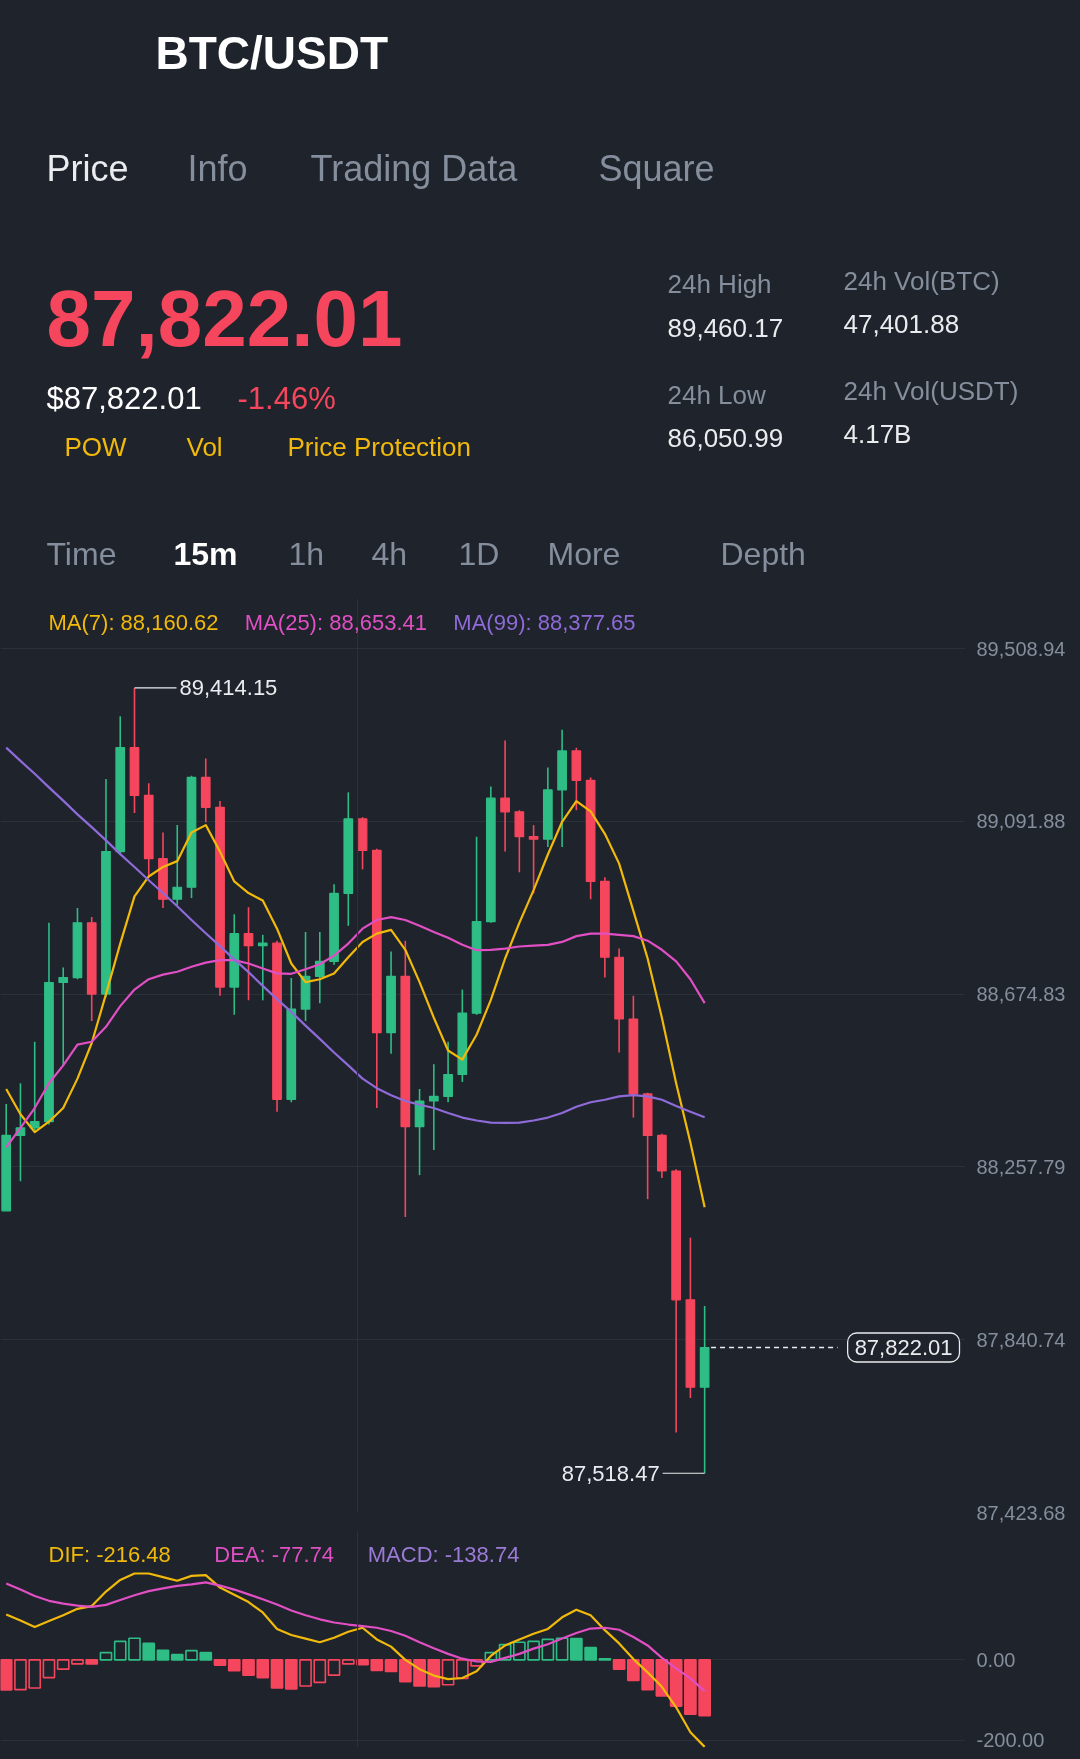 This screenshot has width=1080, height=1759. What do you see at coordinates (274, 1554) in the screenshot?
I see `series-label: DEA: -77.74` at bounding box center [274, 1554].